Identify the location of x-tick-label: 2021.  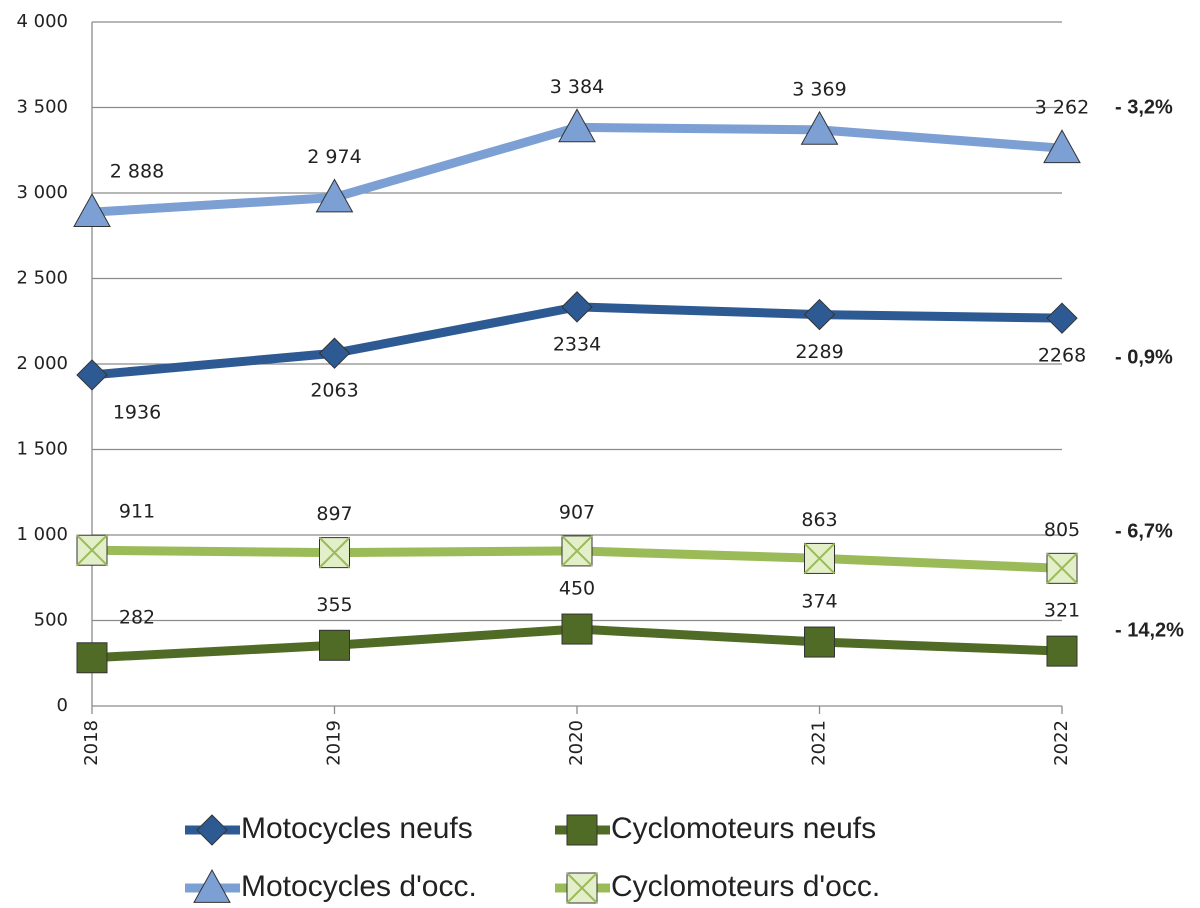
(819, 743).